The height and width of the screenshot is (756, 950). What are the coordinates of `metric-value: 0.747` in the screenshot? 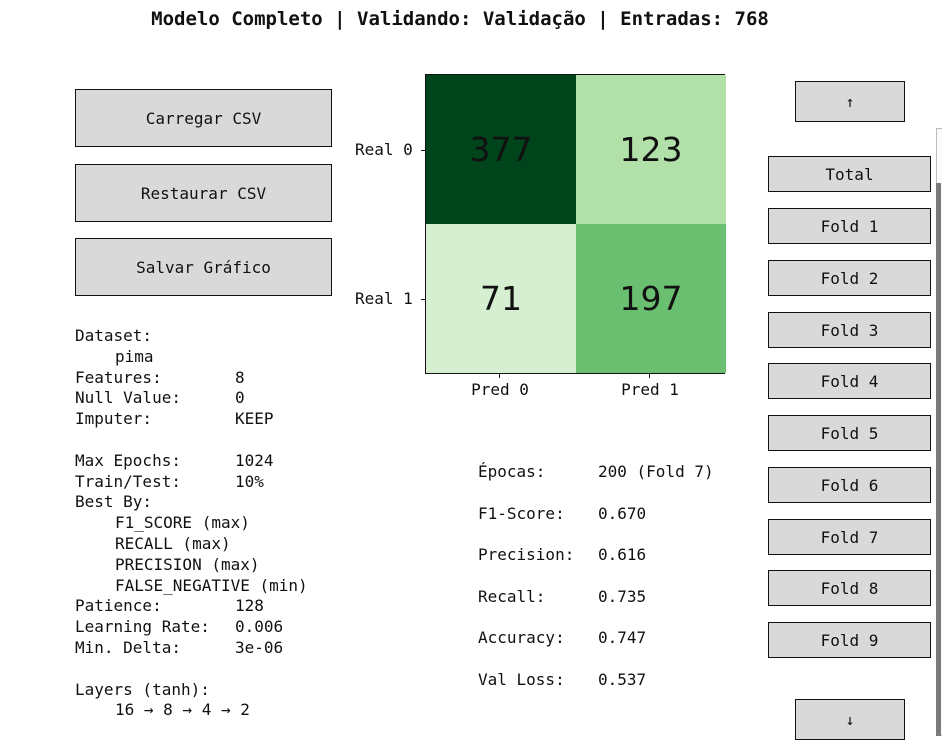 It's located at (622, 638).